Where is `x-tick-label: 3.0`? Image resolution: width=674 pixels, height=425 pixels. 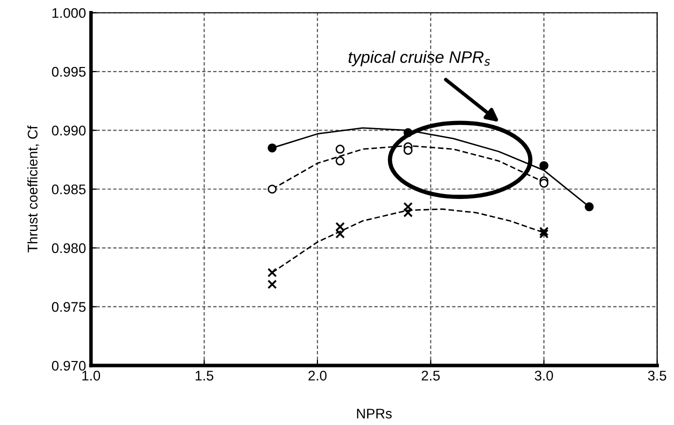
x-tick-label: 3.0 is located at coordinates (544, 375).